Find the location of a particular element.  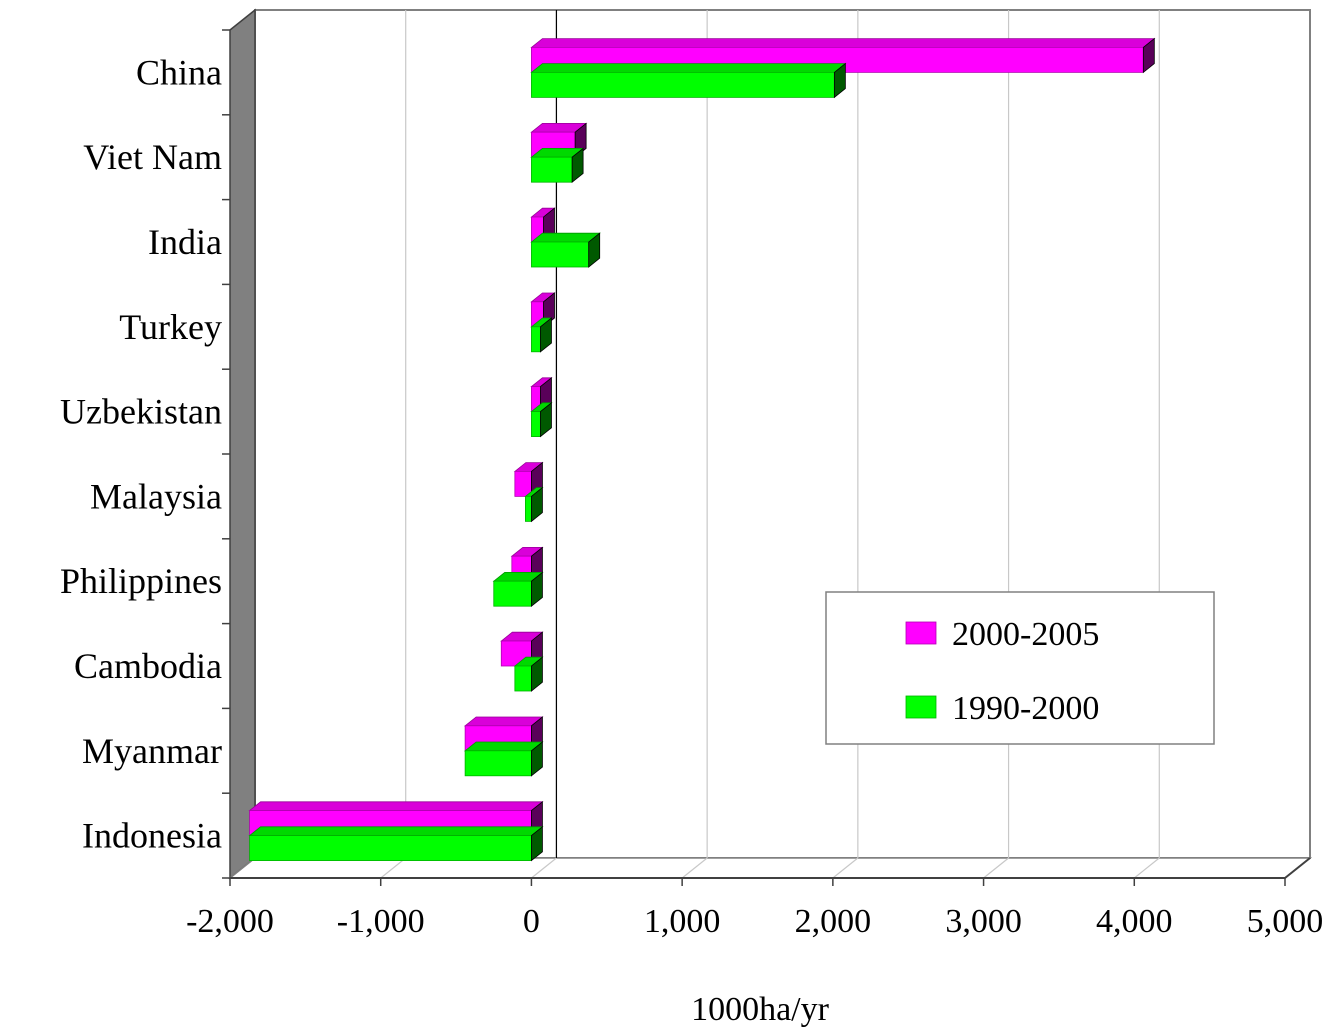

category-label: Myanmar is located at coordinates (152, 751).